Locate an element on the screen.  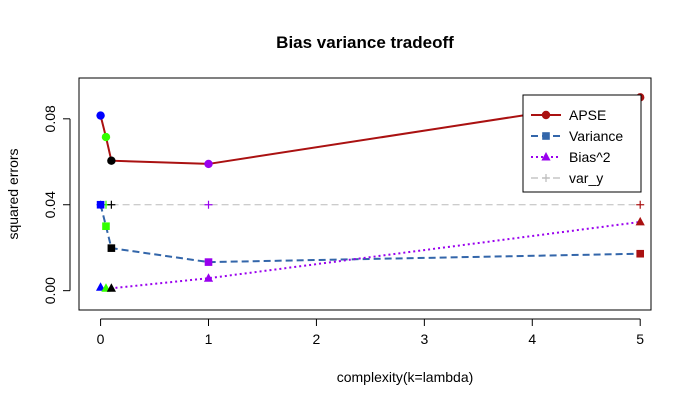
legend-box is located at coordinates (582, 143).